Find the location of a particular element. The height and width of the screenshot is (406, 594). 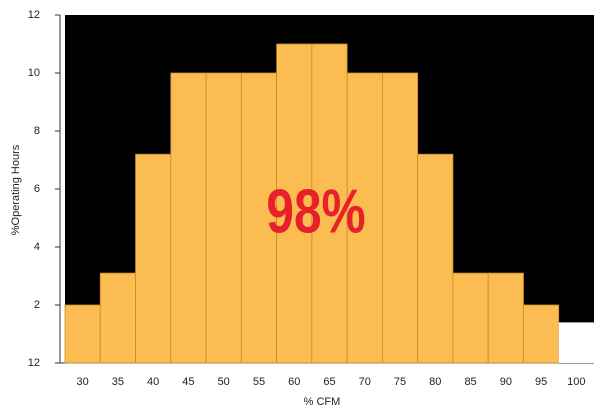

x-tick-label: 55 is located at coordinates (259, 382).